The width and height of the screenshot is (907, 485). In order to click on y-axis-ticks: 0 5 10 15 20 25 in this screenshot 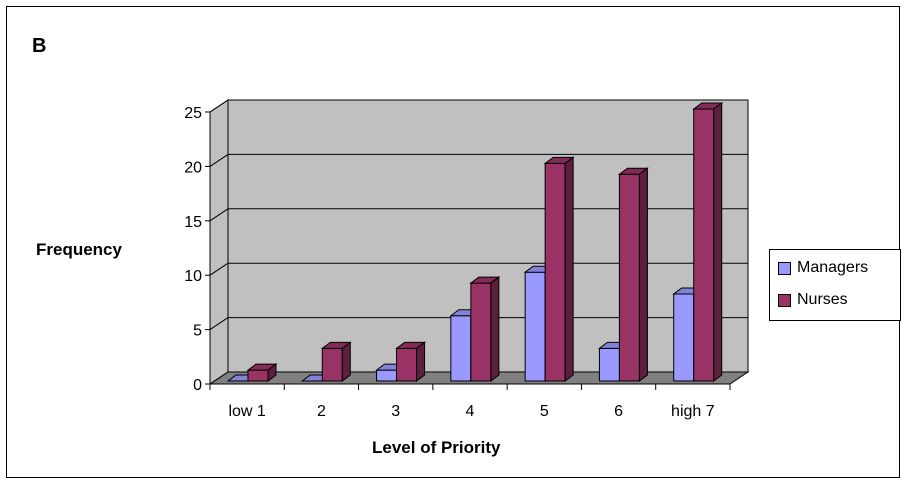, I will do `click(197, 249)`.